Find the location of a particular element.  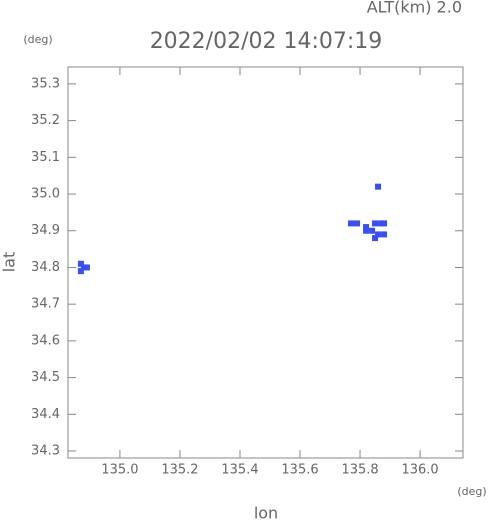

x-tick-label: 135.4 is located at coordinates (239, 470).